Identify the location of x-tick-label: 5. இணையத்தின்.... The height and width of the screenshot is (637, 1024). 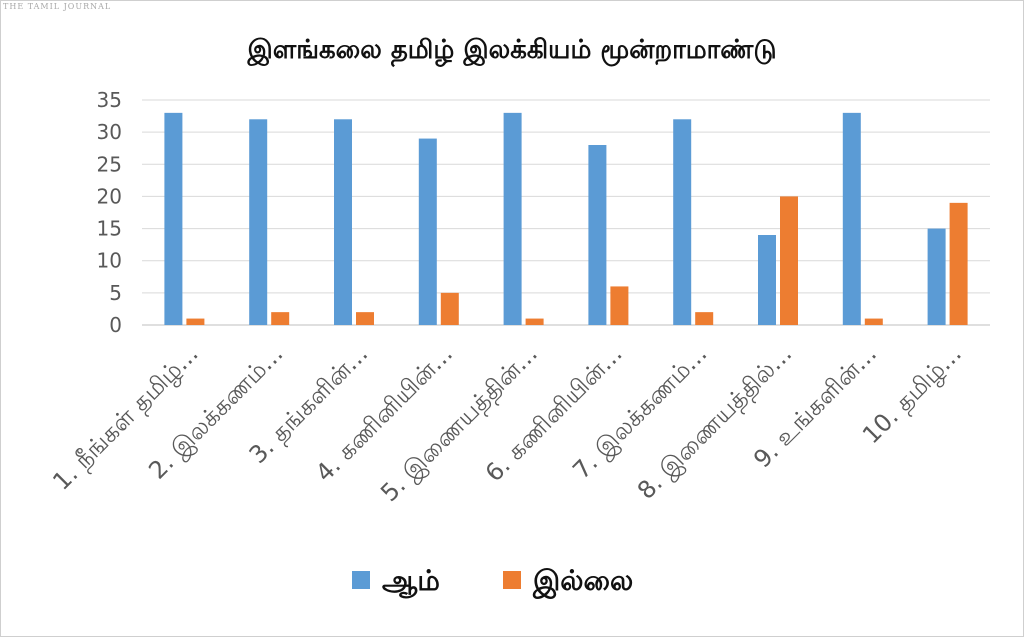
(459, 423).